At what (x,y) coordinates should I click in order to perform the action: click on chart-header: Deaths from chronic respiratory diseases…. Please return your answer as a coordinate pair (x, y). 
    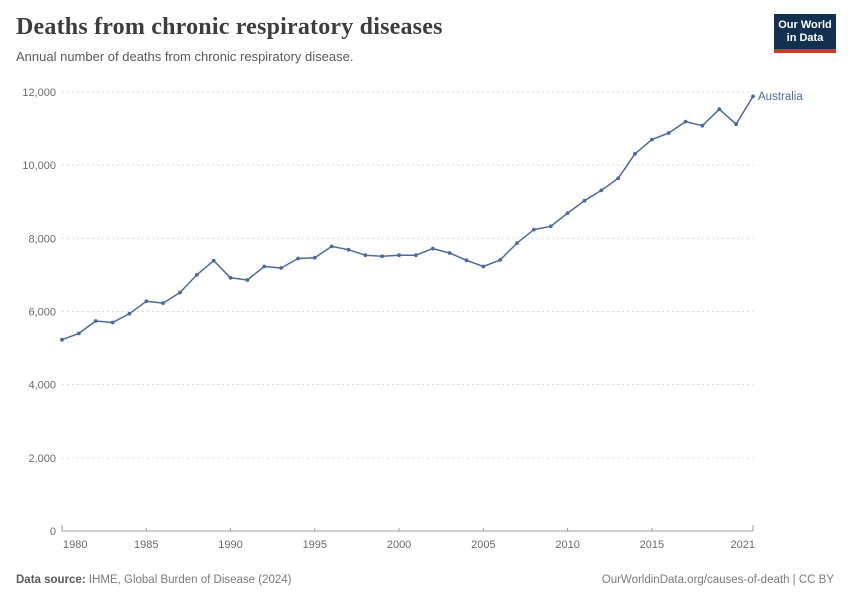
    Looking at the image, I should click on (378, 38).